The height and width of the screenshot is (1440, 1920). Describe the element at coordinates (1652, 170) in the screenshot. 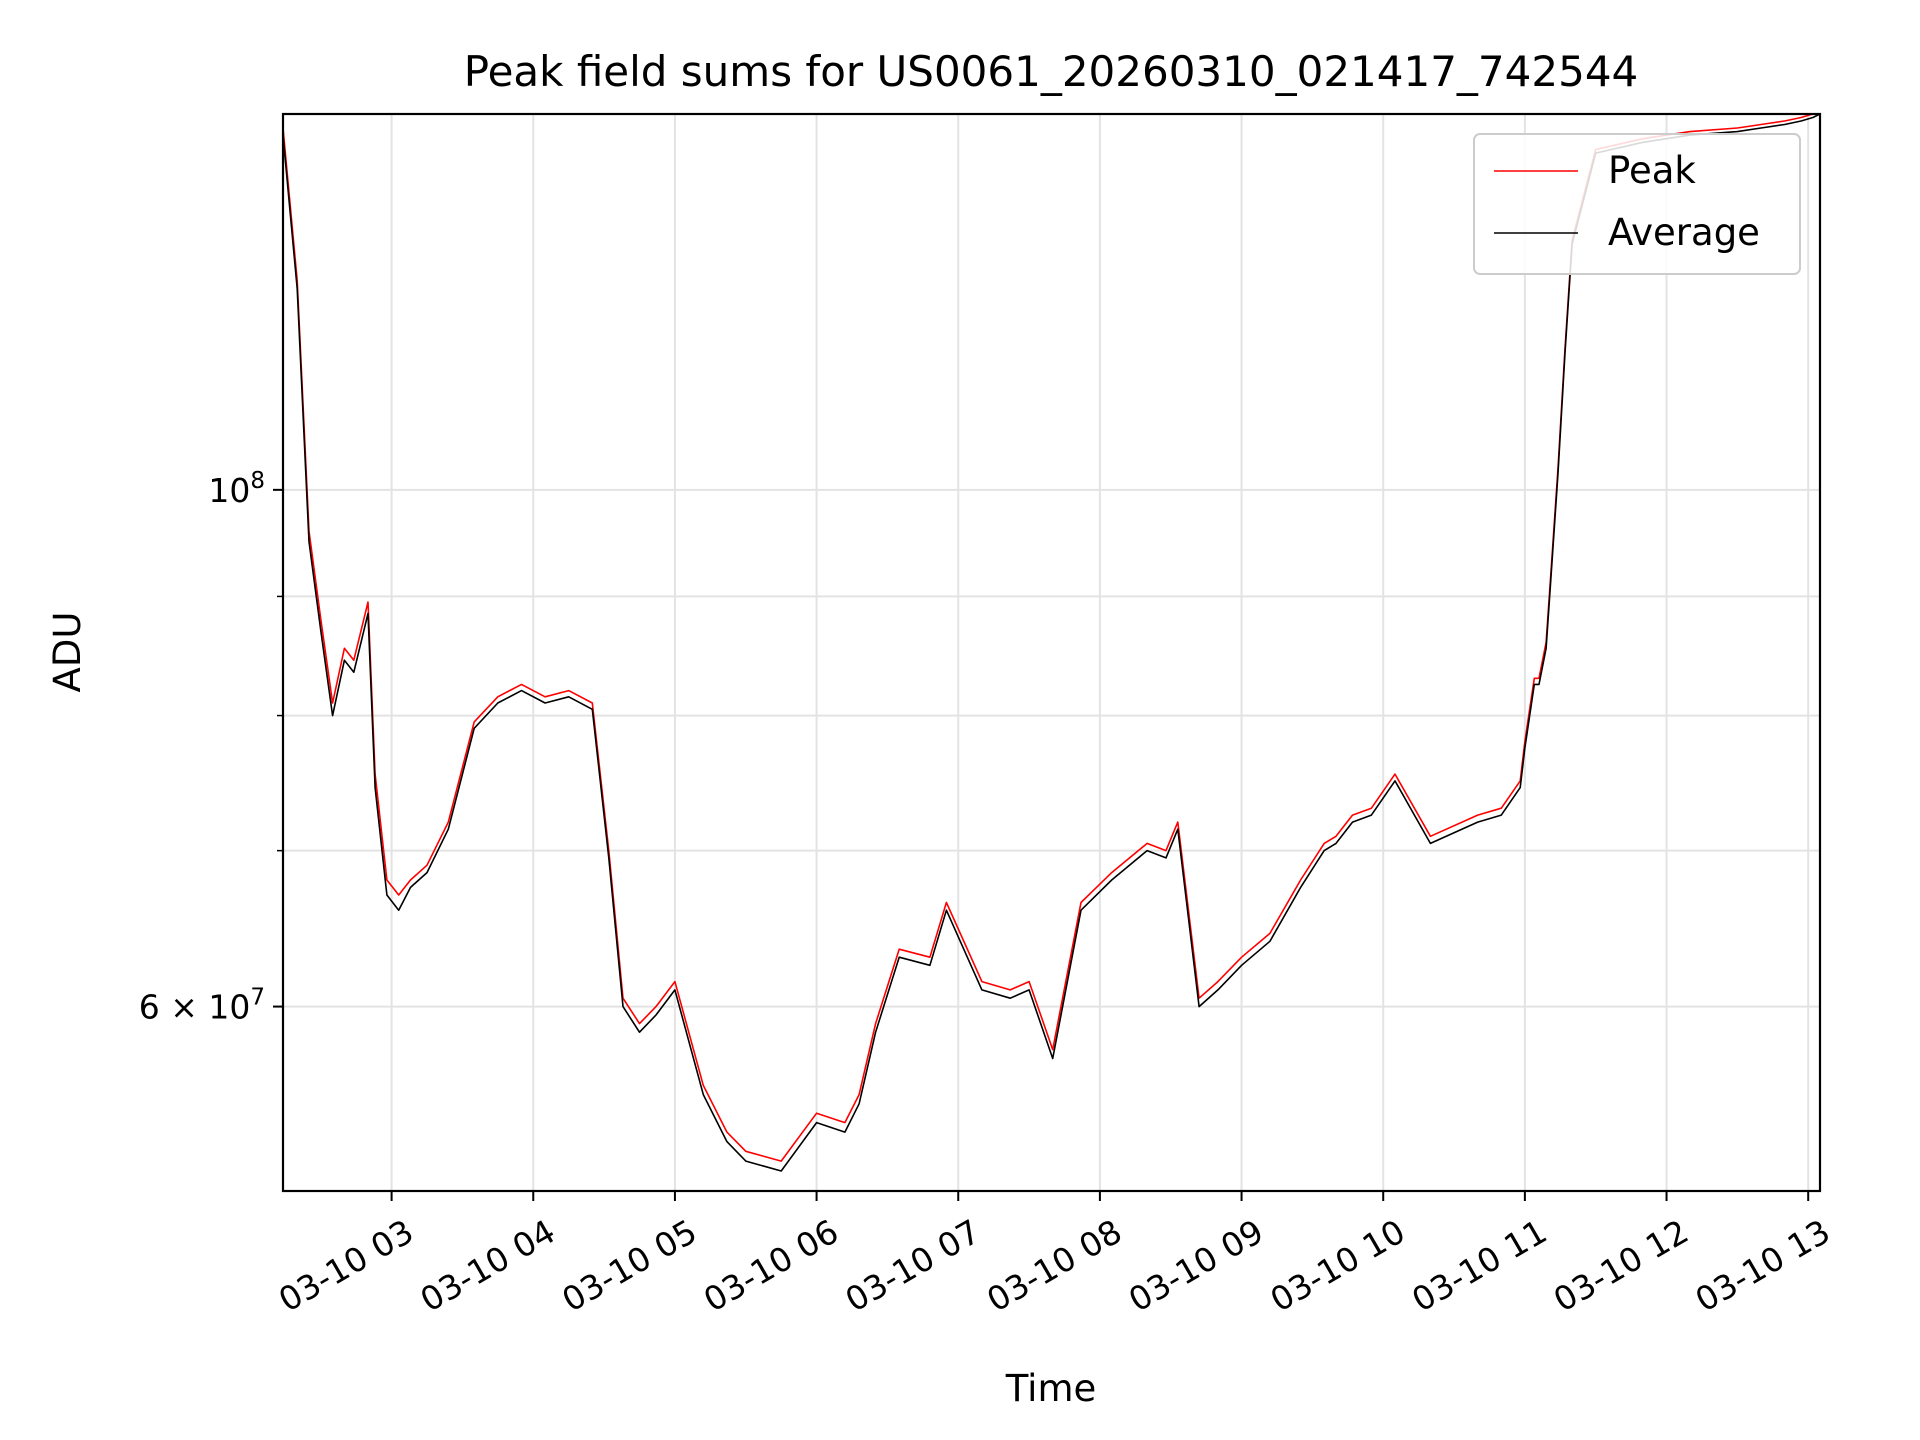

I see `legend-label-peak: Peak` at that location.